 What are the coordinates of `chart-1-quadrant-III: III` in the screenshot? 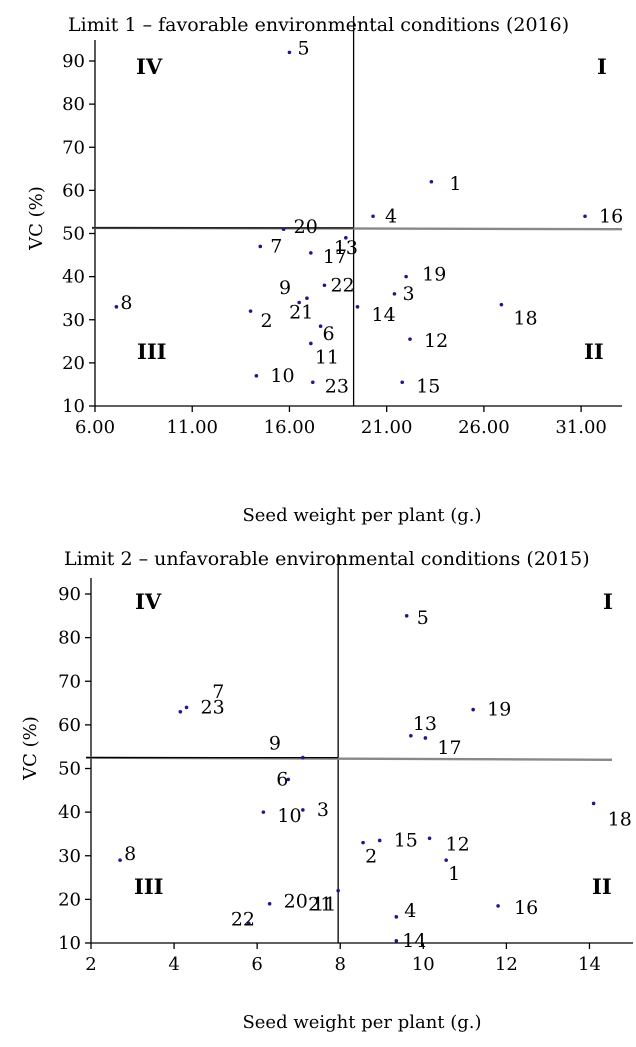 It's located at (151, 351).